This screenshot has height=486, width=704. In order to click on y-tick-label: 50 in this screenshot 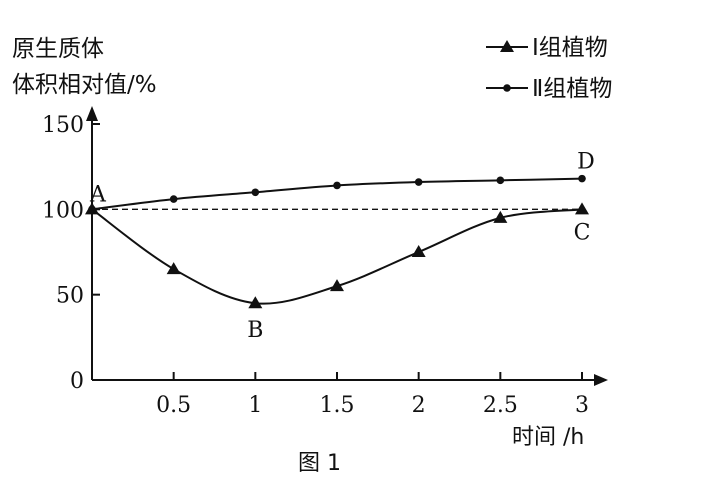, I will do `click(70, 296)`.